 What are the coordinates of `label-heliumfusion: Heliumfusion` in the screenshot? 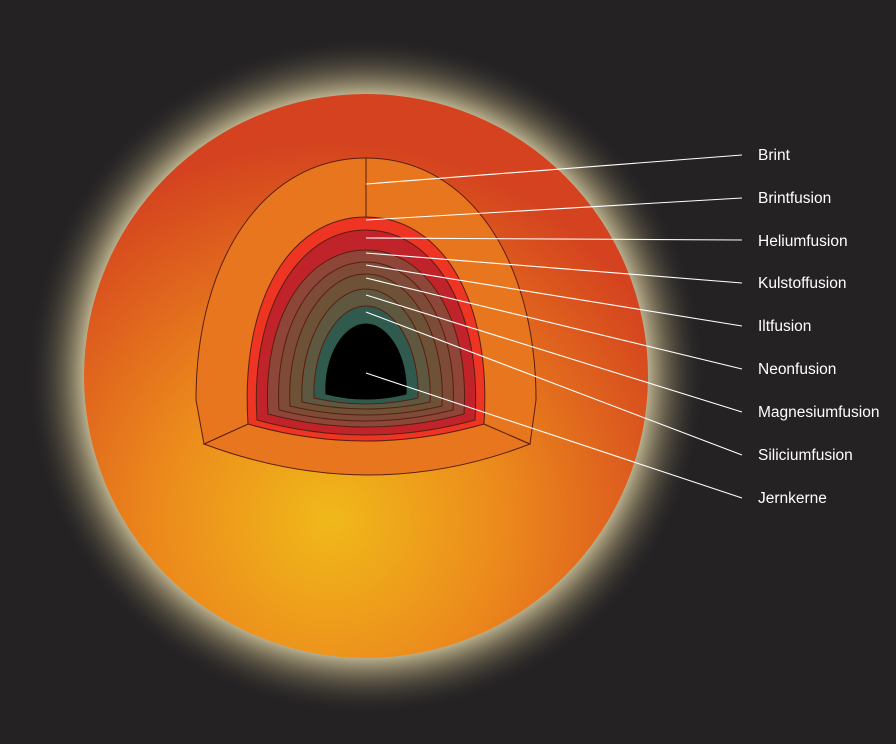 It's located at (803, 241).